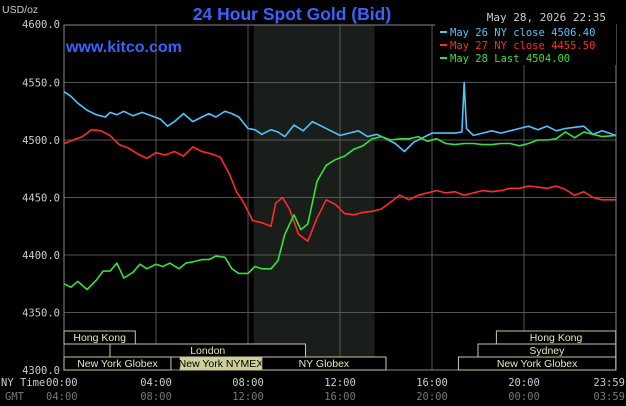  Describe the element at coordinates (156, 397) in the screenshot. I see `gmt-time-tick: 08:00` at that location.